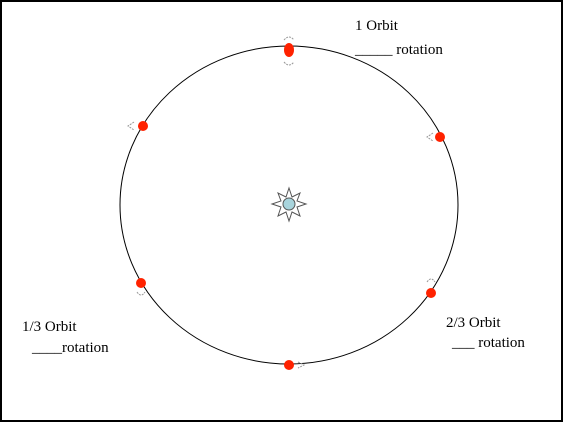  Describe the element at coordinates (488, 343) in the screenshot. I see `label-line: ___ rotation` at that location.